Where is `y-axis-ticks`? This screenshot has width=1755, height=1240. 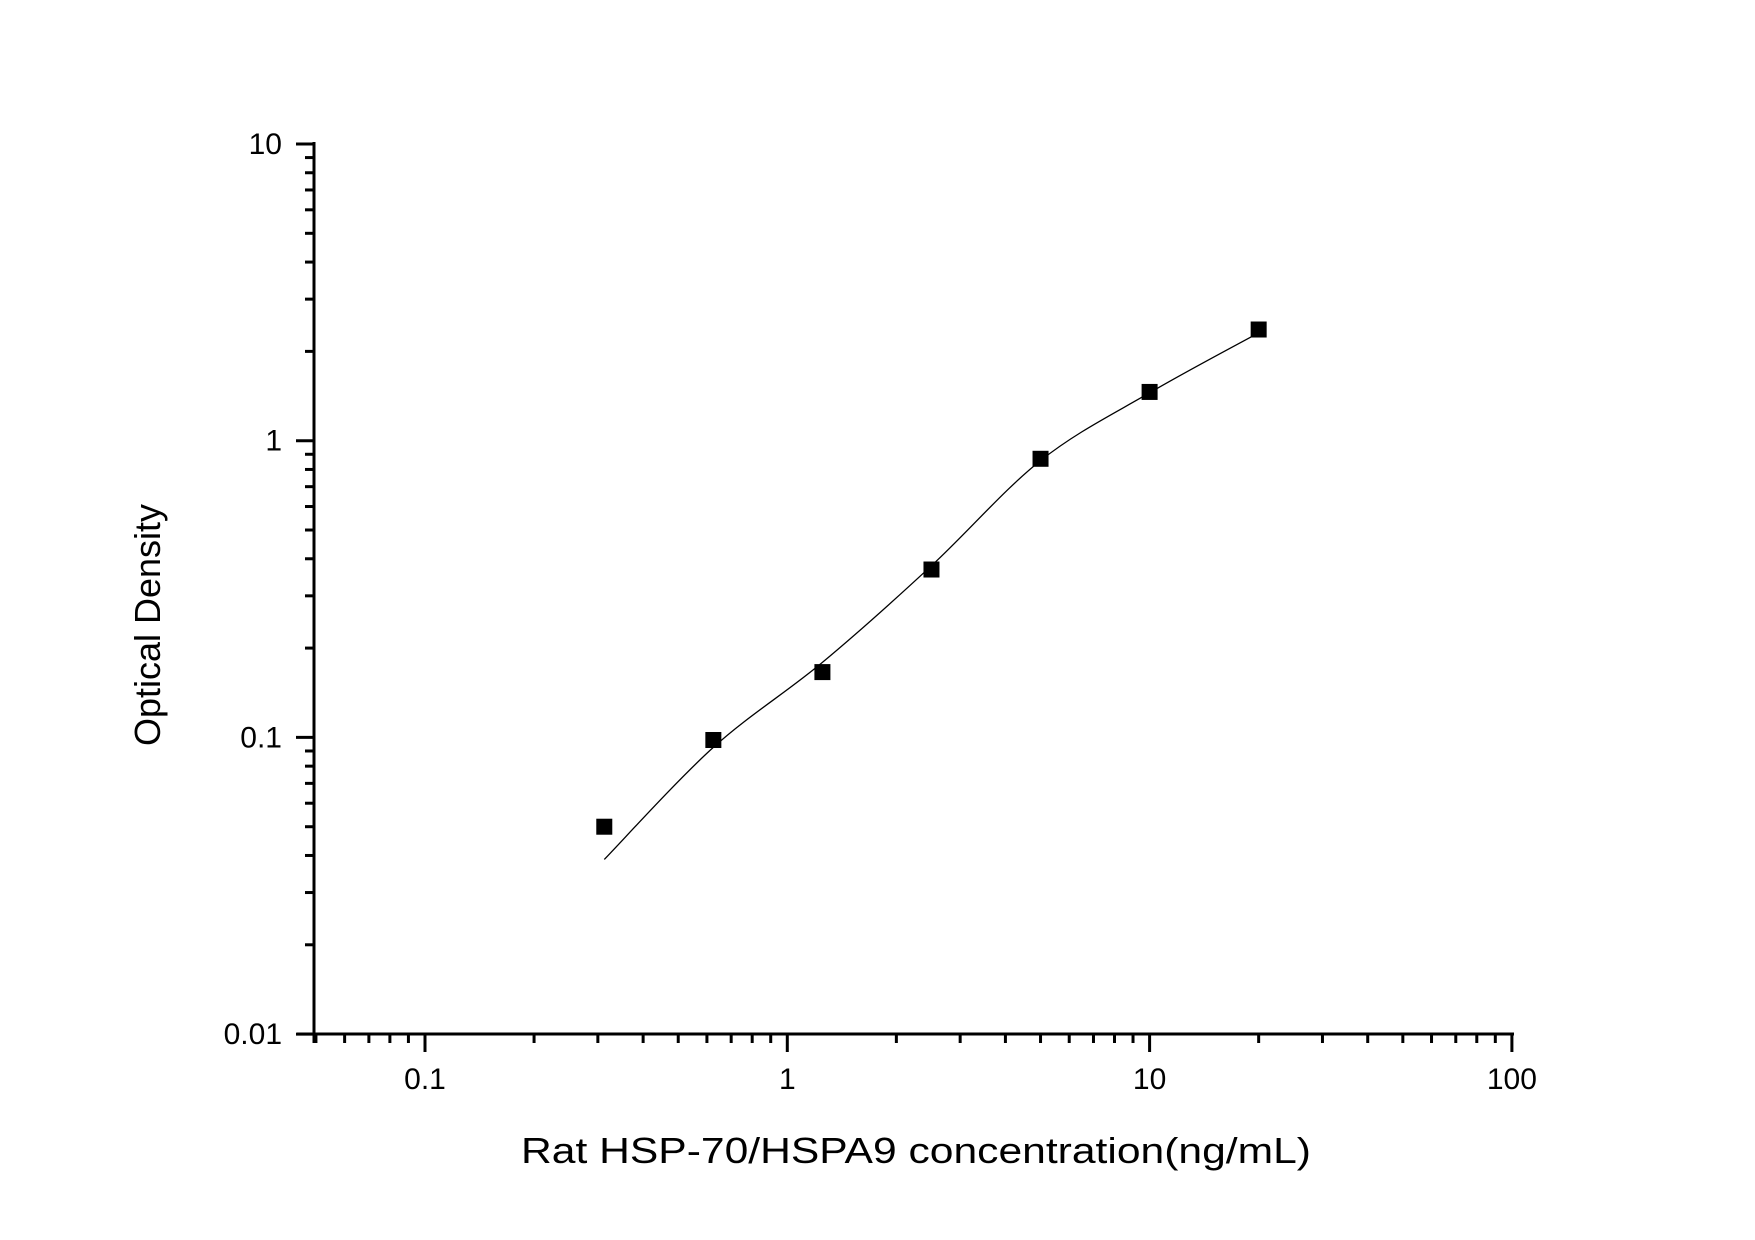 y-axis-ticks is located at coordinates (305, 589).